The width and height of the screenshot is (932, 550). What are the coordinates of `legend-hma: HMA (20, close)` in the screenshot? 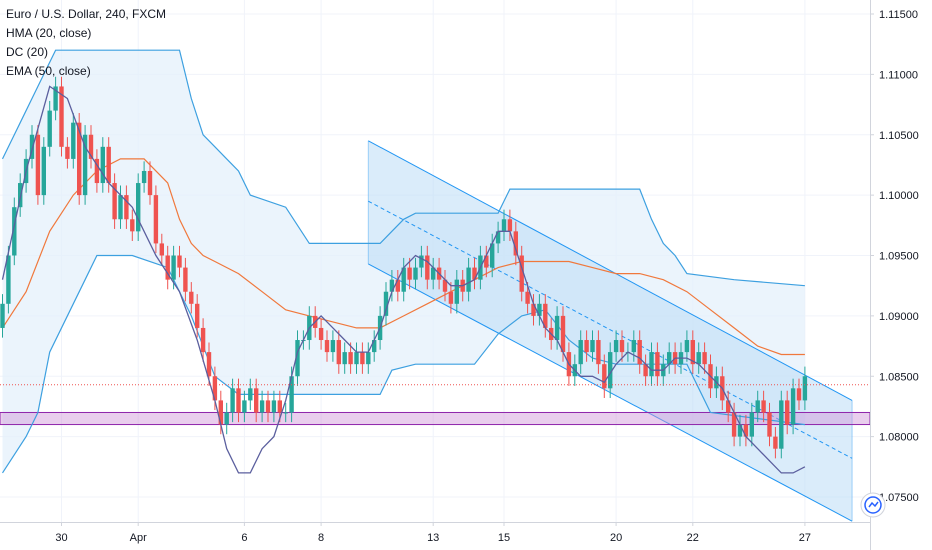 It's located at (49, 33).